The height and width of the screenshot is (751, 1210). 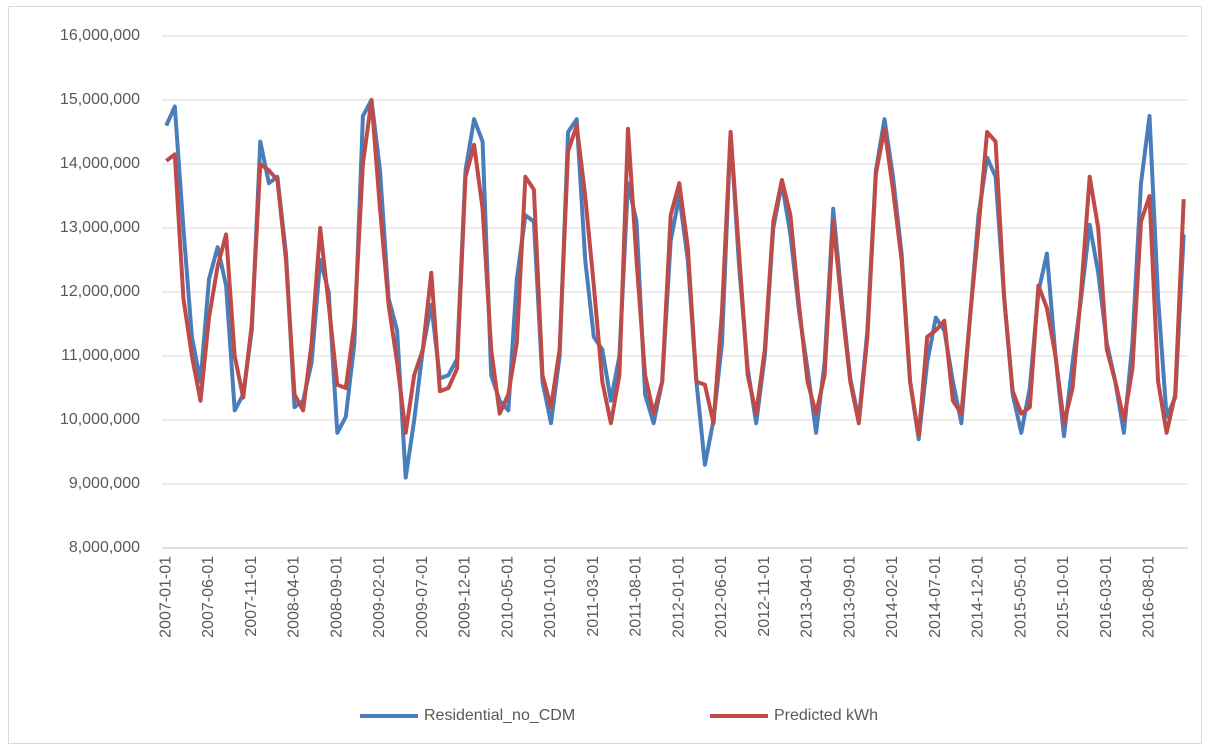 I want to click on legend-label: Predicted kWh, so click(x=826, y=715).